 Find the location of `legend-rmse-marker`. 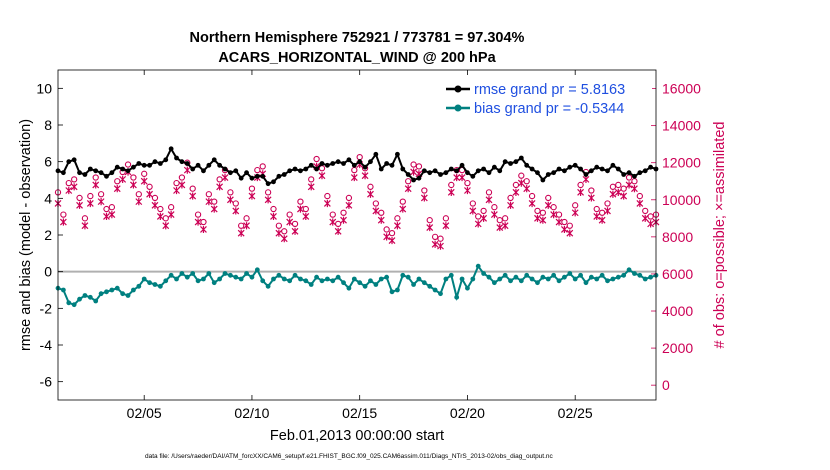

legend-rmse-marker is located at coordinates (458, 89).